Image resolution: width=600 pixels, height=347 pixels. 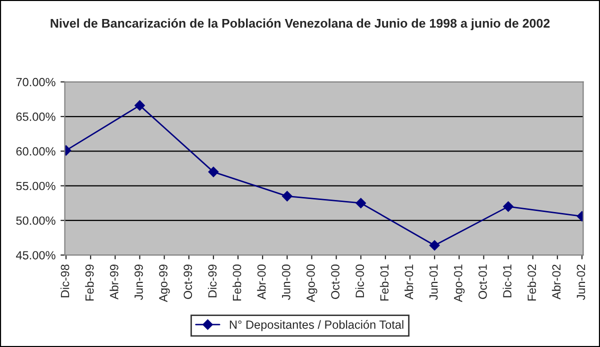 I want to click on x-tick-label: Oct-99, so click(x=188, y=281).